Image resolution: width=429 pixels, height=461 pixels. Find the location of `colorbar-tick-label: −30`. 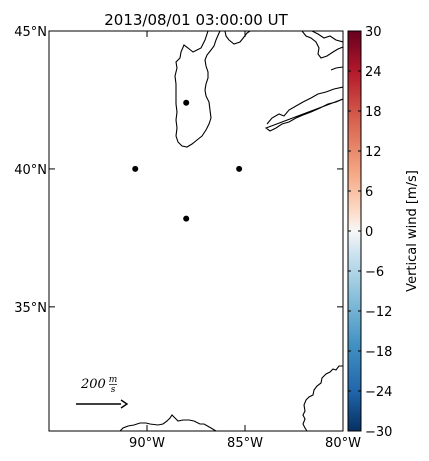

colorbar-tick-label: −30 is located at coordinates (378, 432).